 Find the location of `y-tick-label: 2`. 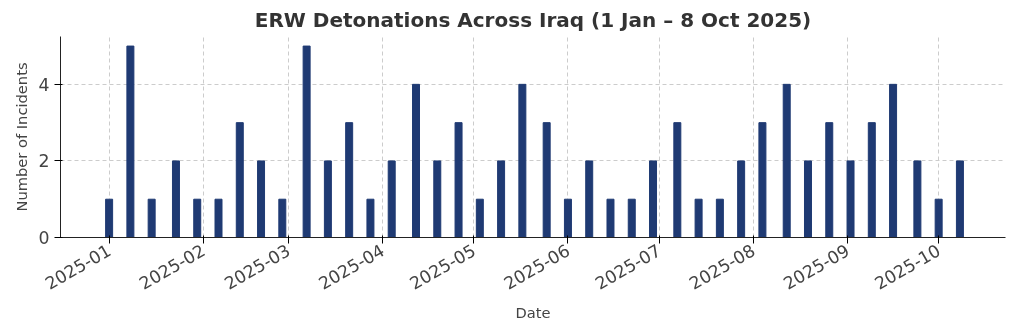

y-tick-label: 2 is located at coordinates (44, 161).